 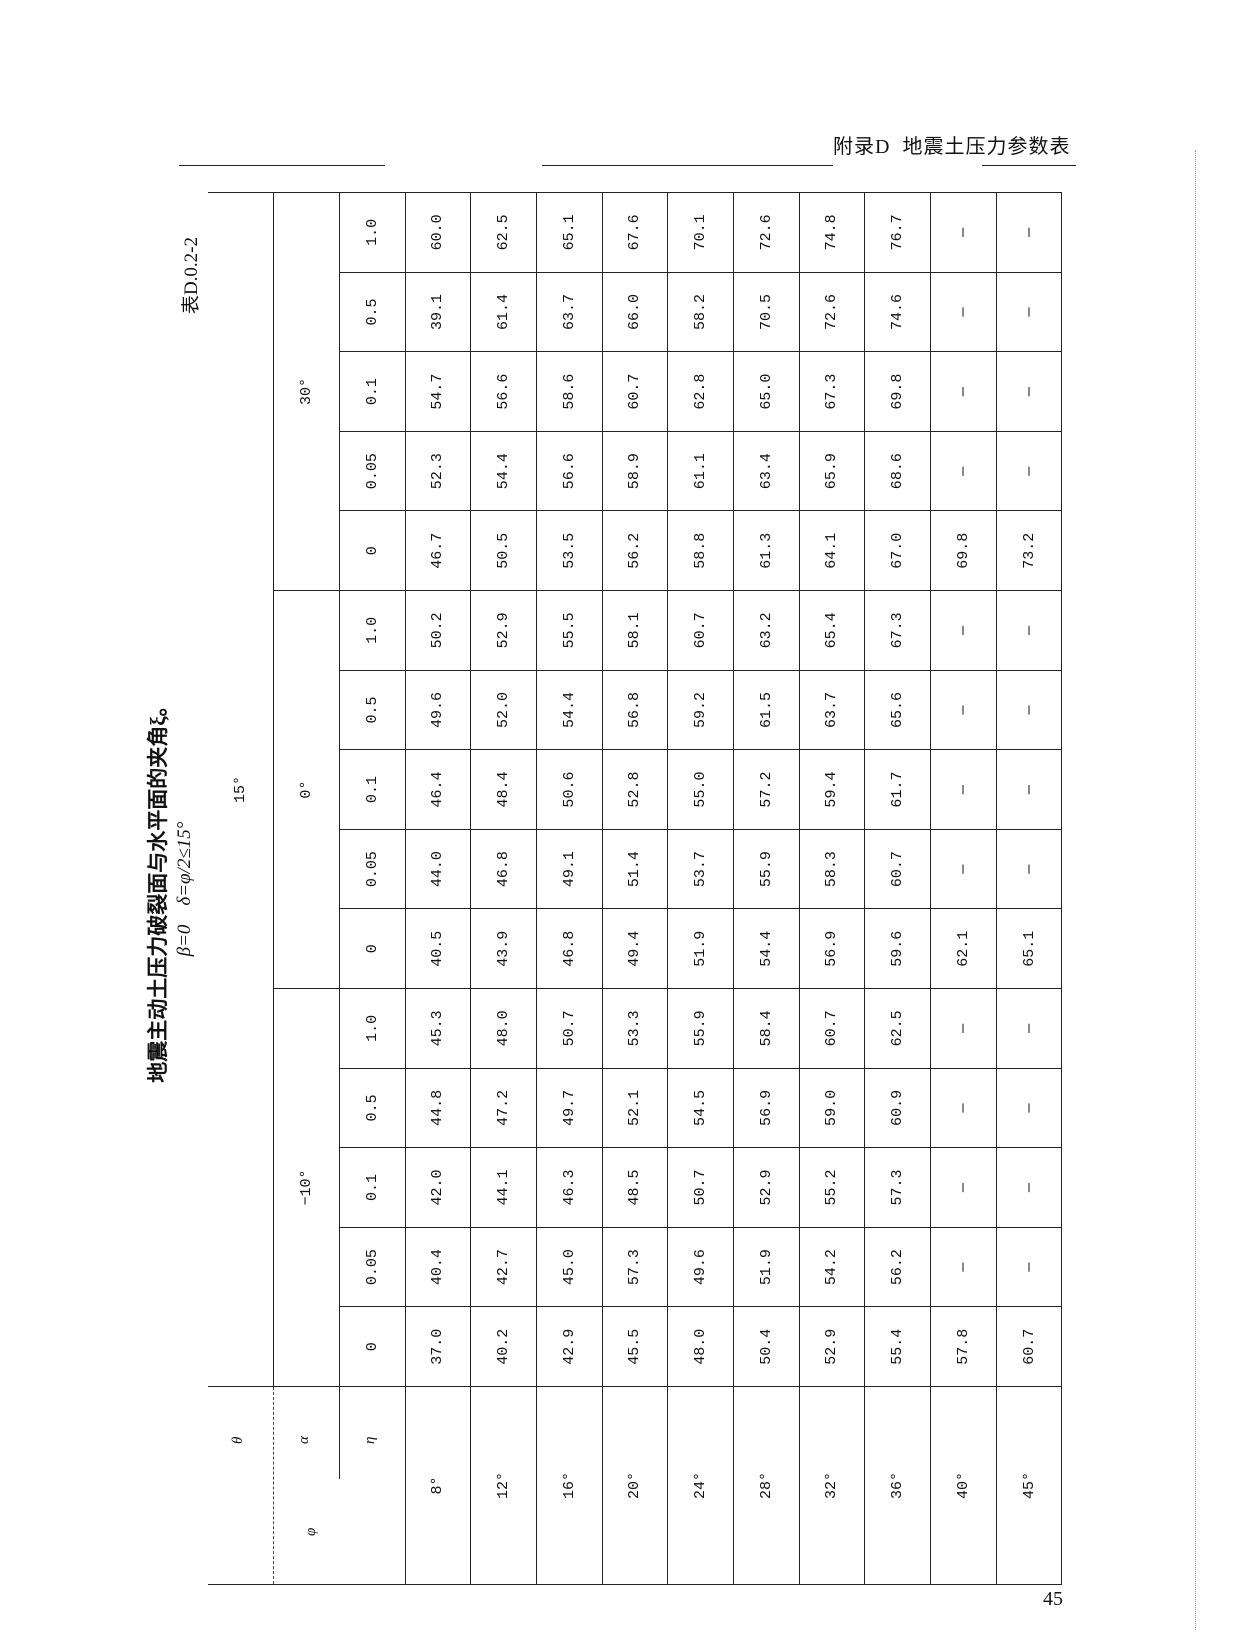 I want to click on table-cell: 56.8, so click(x=635, y=710).